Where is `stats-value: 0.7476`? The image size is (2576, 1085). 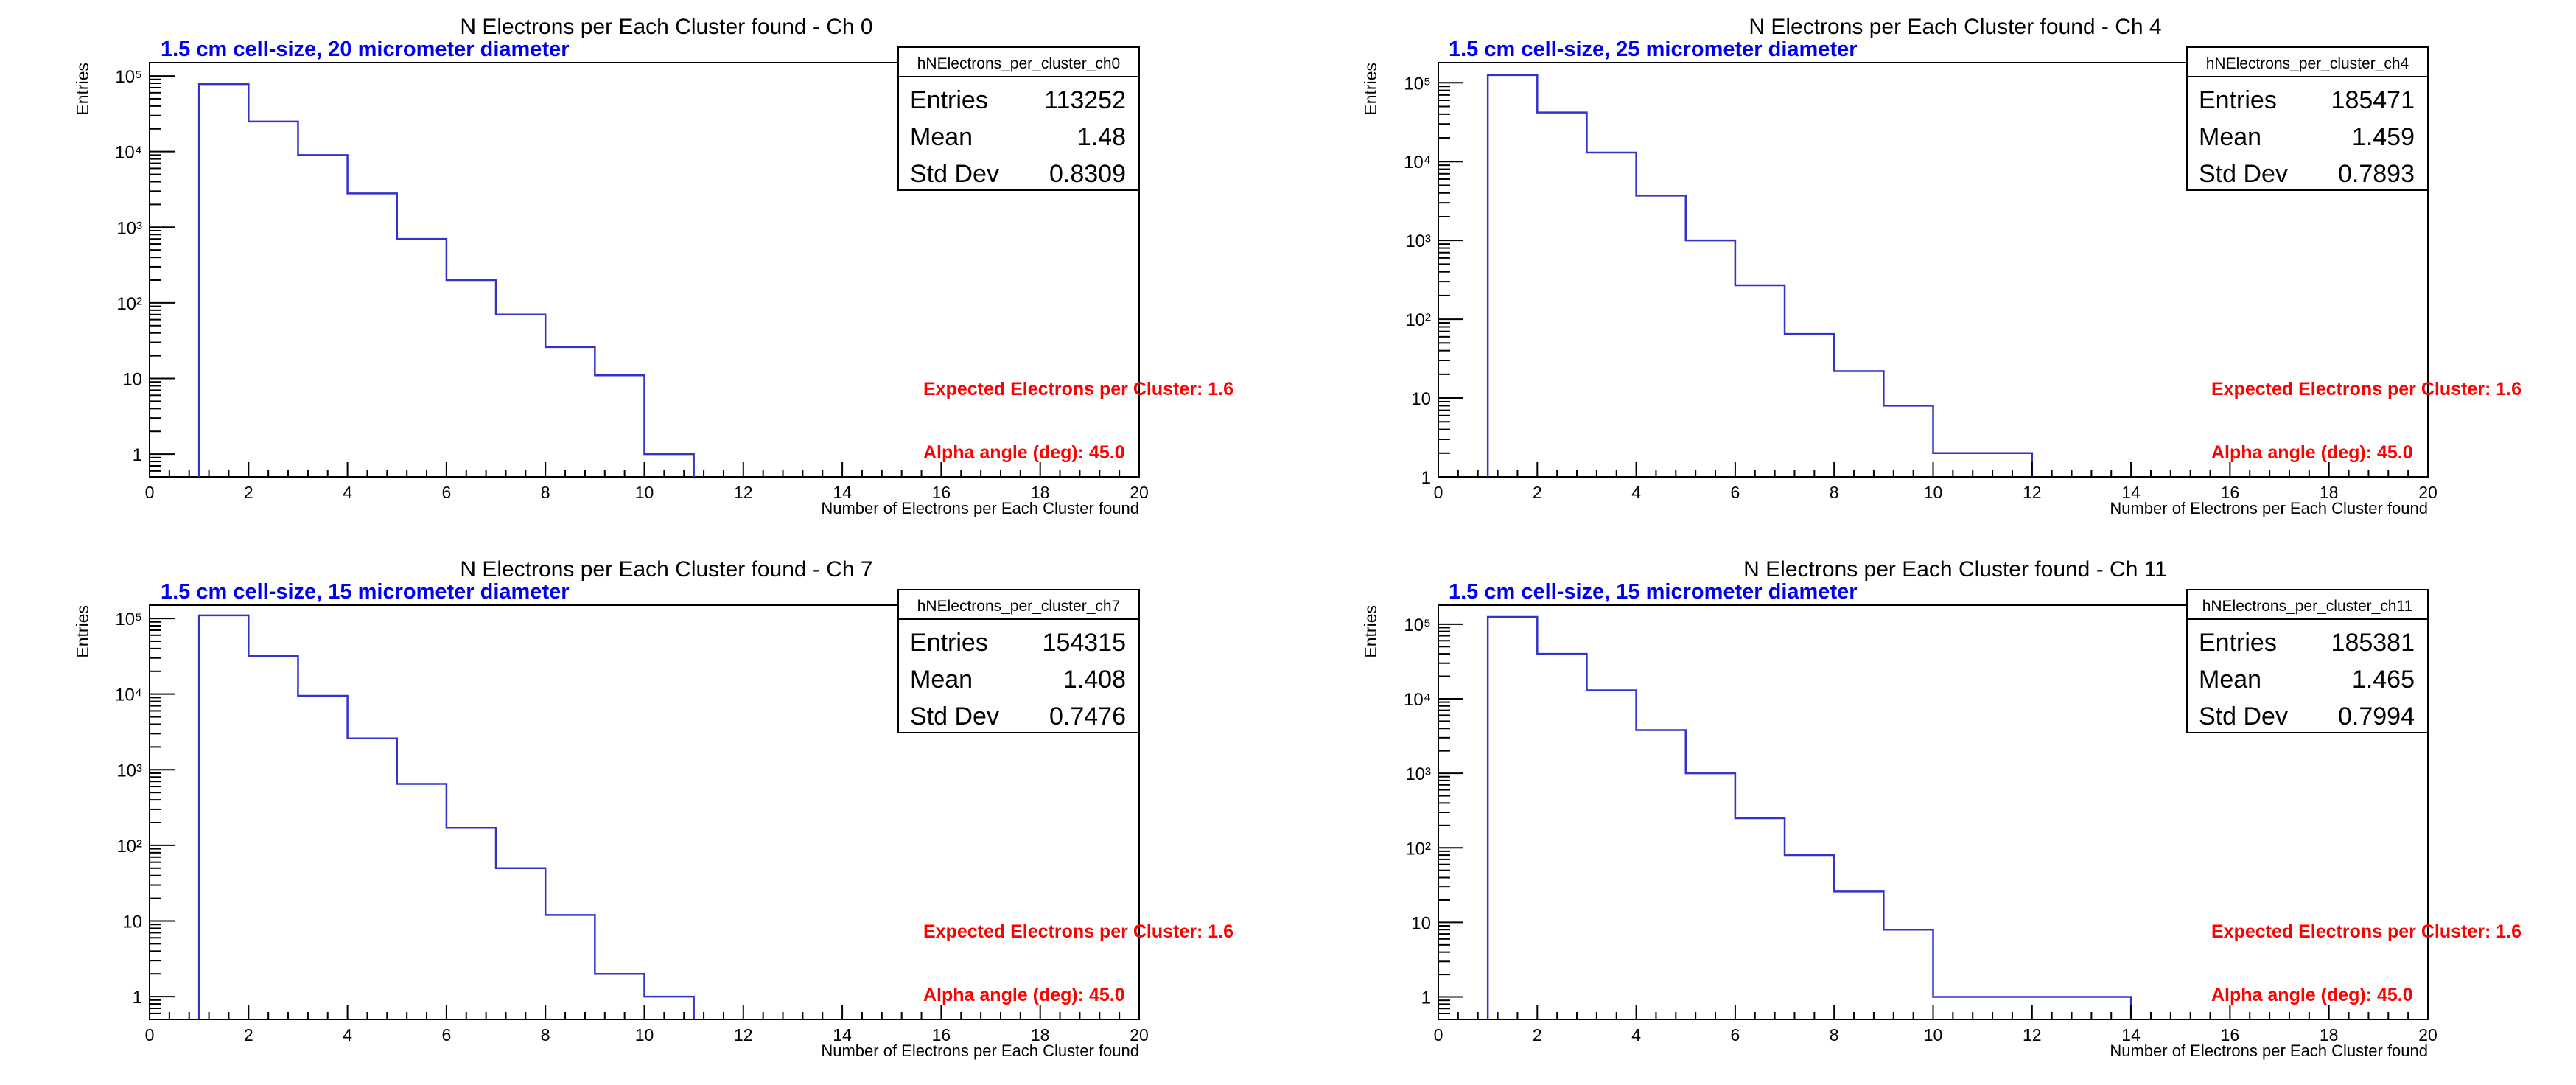
stats-value: 0.7476 is located at coordinates (1087, 716).